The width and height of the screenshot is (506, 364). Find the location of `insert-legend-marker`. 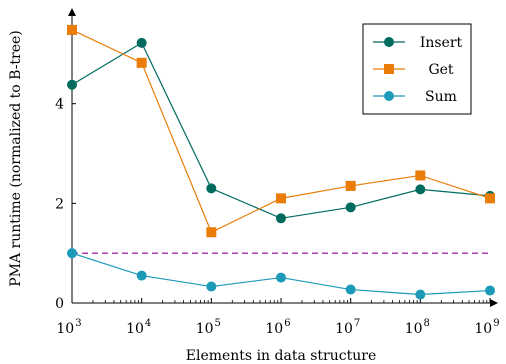

insert-legend-marker is located at coordinates (389, 42).